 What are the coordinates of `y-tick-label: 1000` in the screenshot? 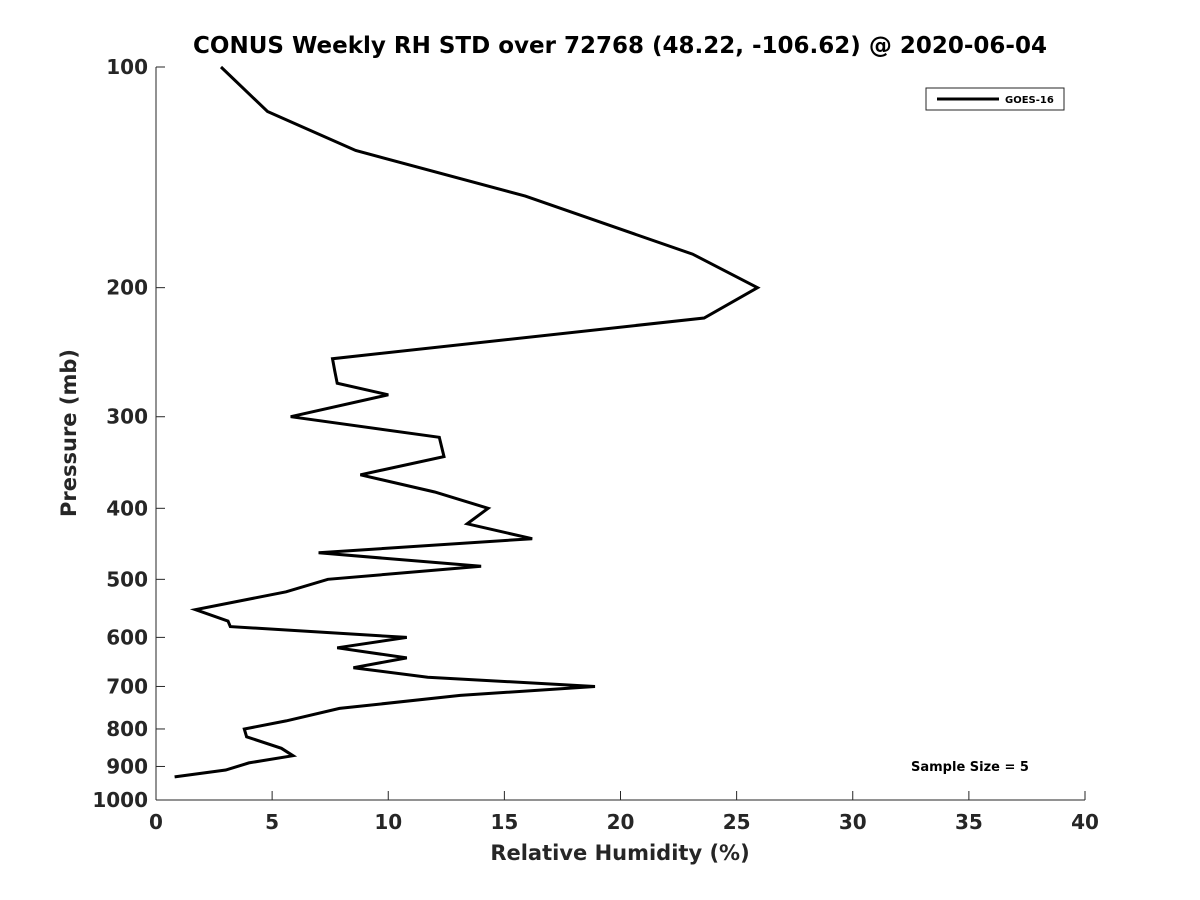 It's located at (120, 800).